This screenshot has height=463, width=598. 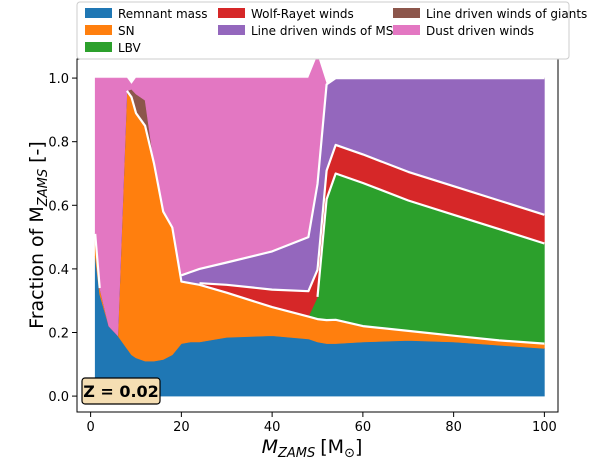 I want to click on legend-item-sn: SN, so click(x=110, y=31).